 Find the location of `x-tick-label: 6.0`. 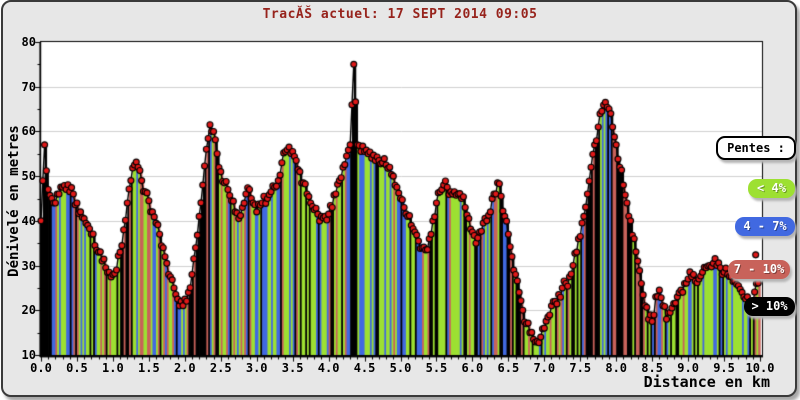

x-tick-label: 6.0 is located at coordinates (472, 368).